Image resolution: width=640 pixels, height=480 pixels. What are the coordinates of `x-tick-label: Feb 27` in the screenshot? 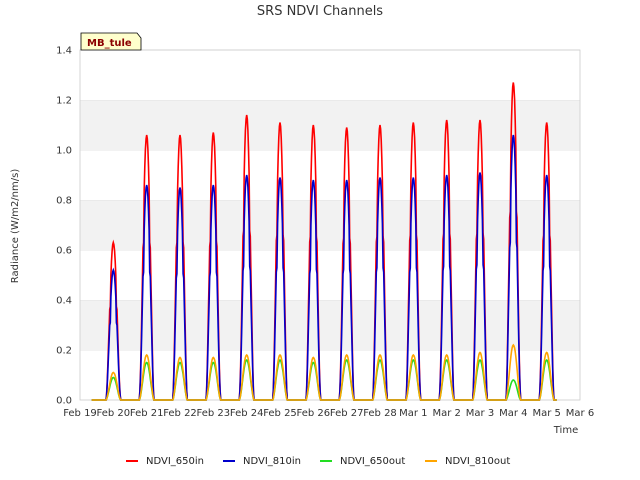 It's located at (347, 413).